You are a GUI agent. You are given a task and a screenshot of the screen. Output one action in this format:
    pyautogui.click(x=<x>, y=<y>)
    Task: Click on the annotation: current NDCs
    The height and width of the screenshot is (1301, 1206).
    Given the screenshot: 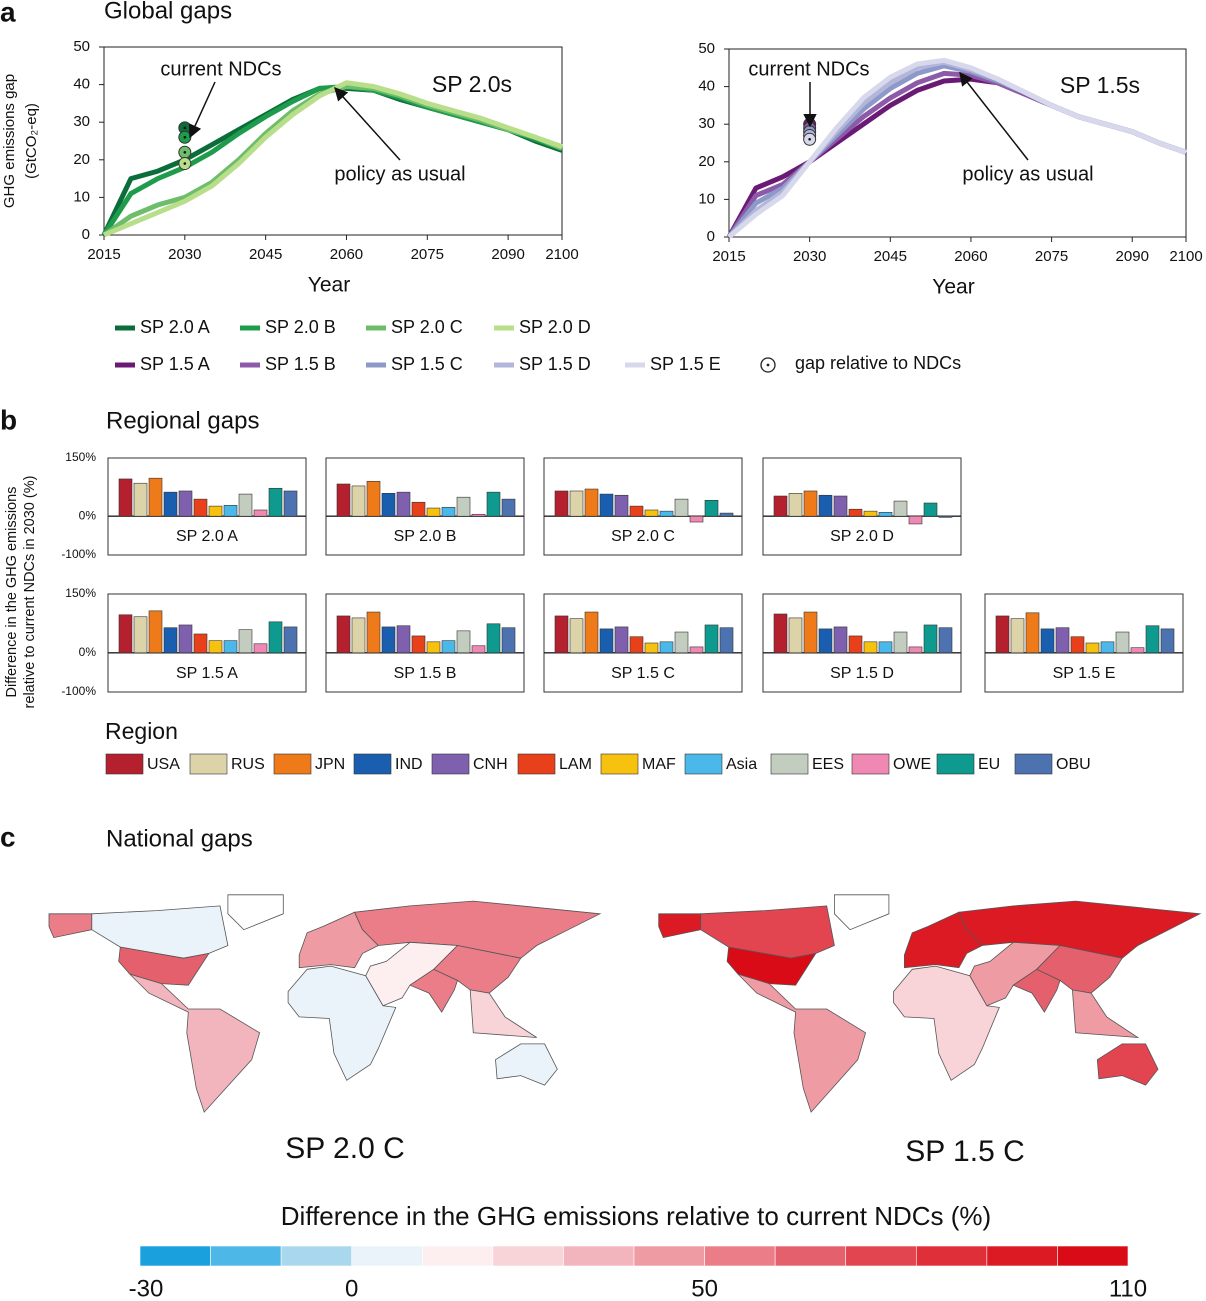 What is the action you would take?
    pyautogui.click(x=220, y=69)
    